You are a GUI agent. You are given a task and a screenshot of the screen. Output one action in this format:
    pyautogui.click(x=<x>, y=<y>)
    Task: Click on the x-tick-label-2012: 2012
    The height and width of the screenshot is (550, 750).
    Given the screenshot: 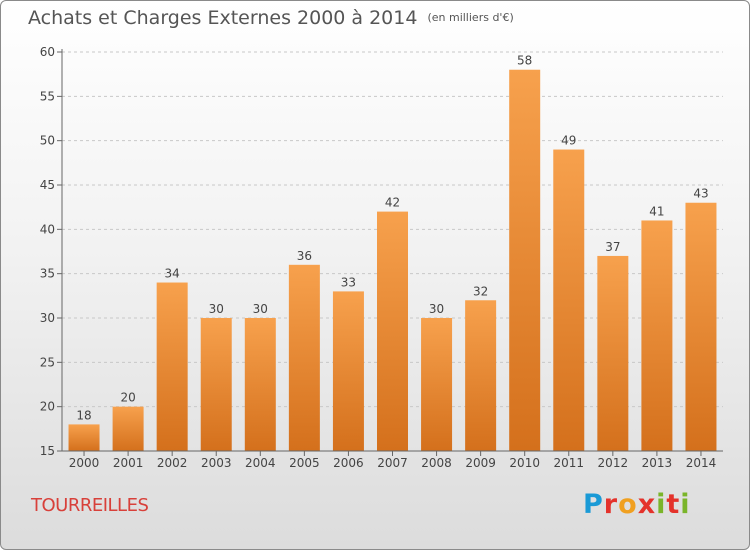 What is the action you would take?
    pyautogui.click(x=613, y=463)
    